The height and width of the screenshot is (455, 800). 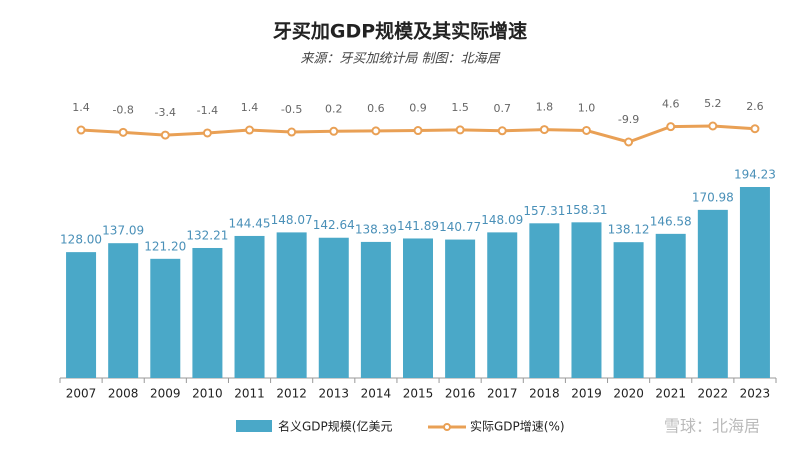 What do you see at coordinates (123, 394) in the screenshot?
I see `x-tick-label: 2008` at bounding box center [123, 394].